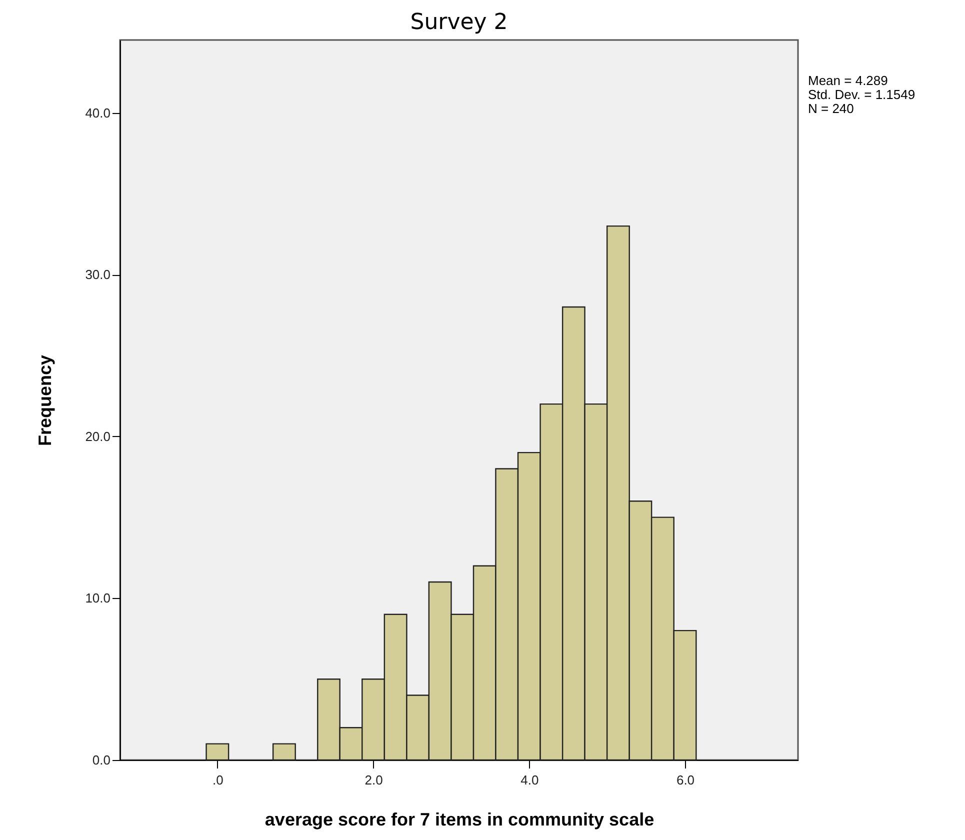 The width and height of the screenshot is (965, 840). What do you see at coordinates (97, 436) in the screenshot?
I see `y-tick-label: 20.0` at bounding box center [97, 436].